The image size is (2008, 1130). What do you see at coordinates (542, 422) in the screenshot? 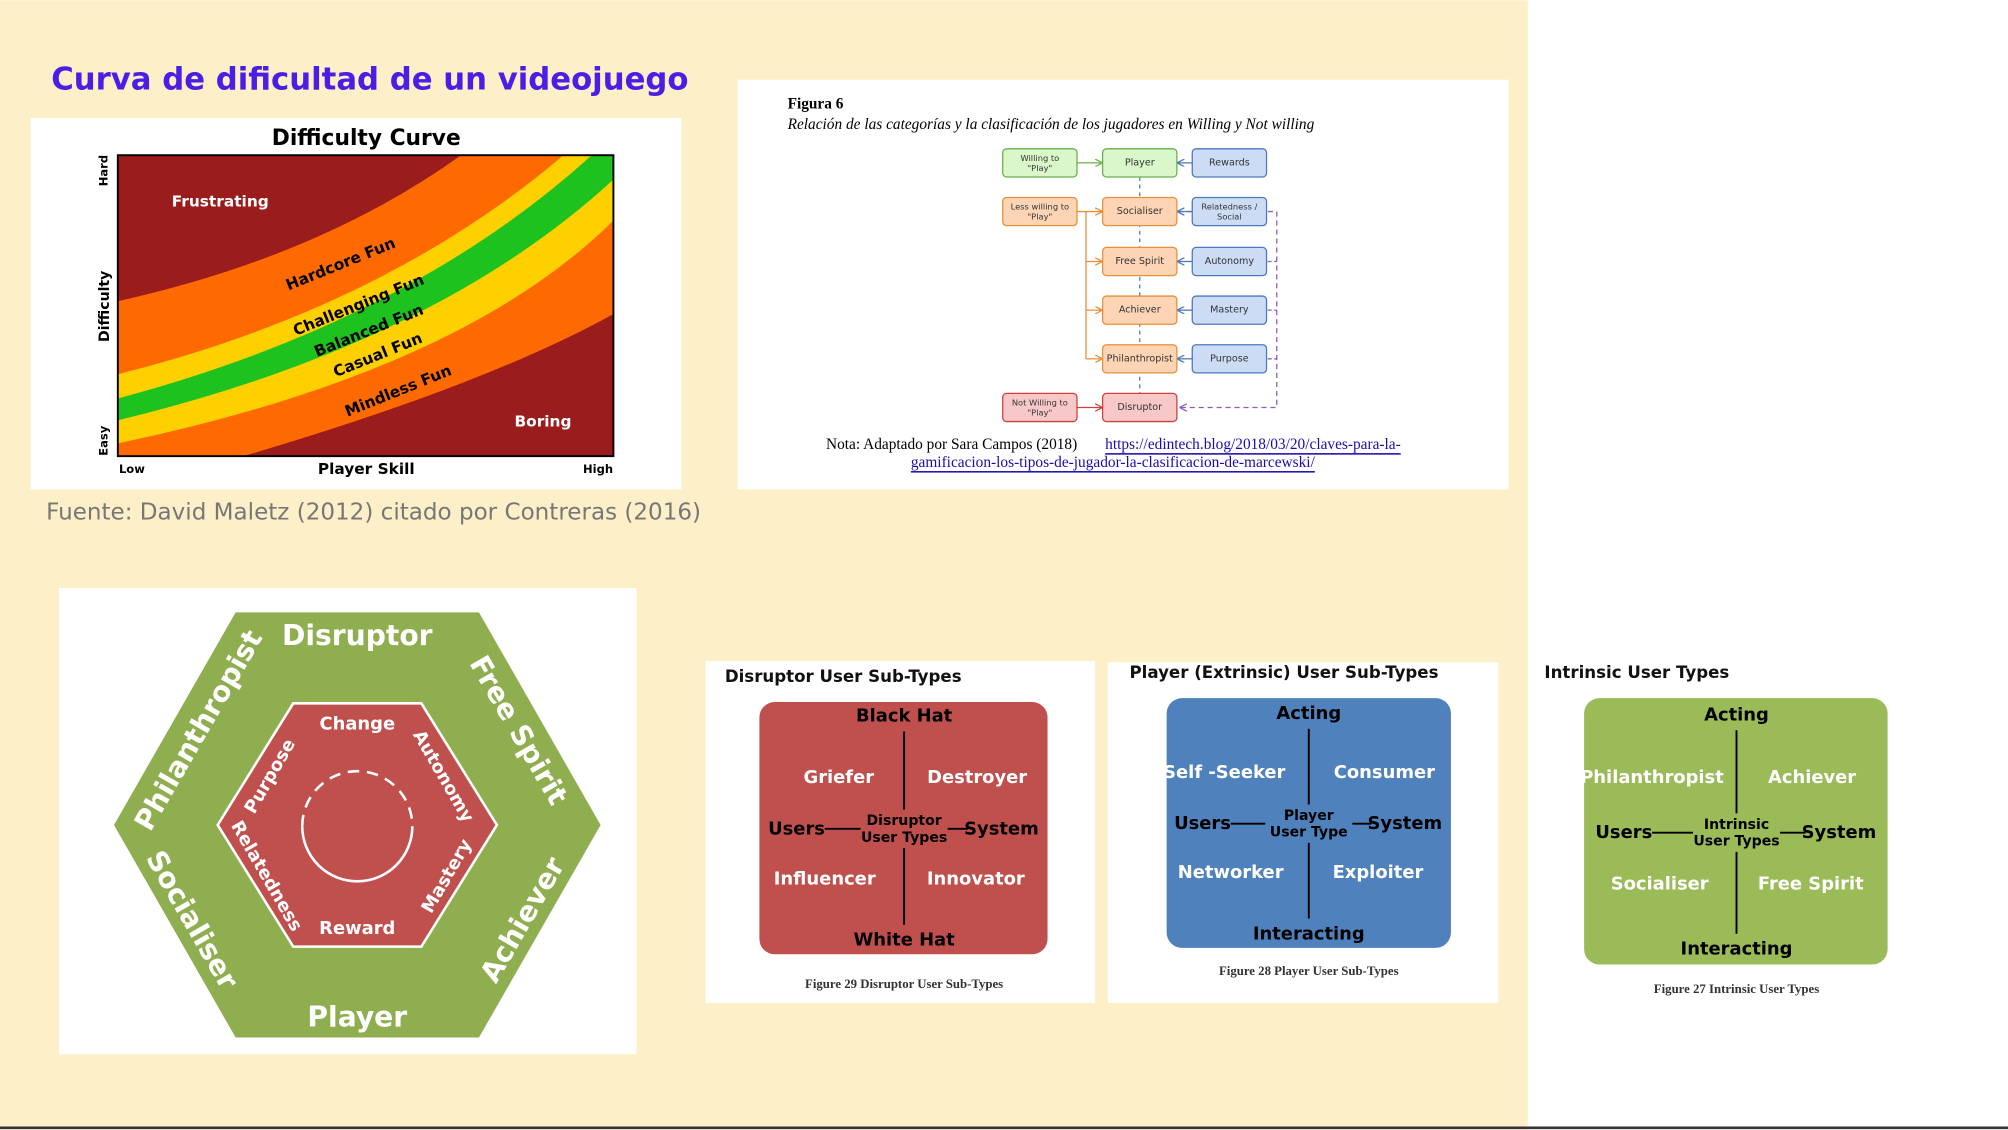
I see `band-label: Boring` at bounding box center [542, 422].